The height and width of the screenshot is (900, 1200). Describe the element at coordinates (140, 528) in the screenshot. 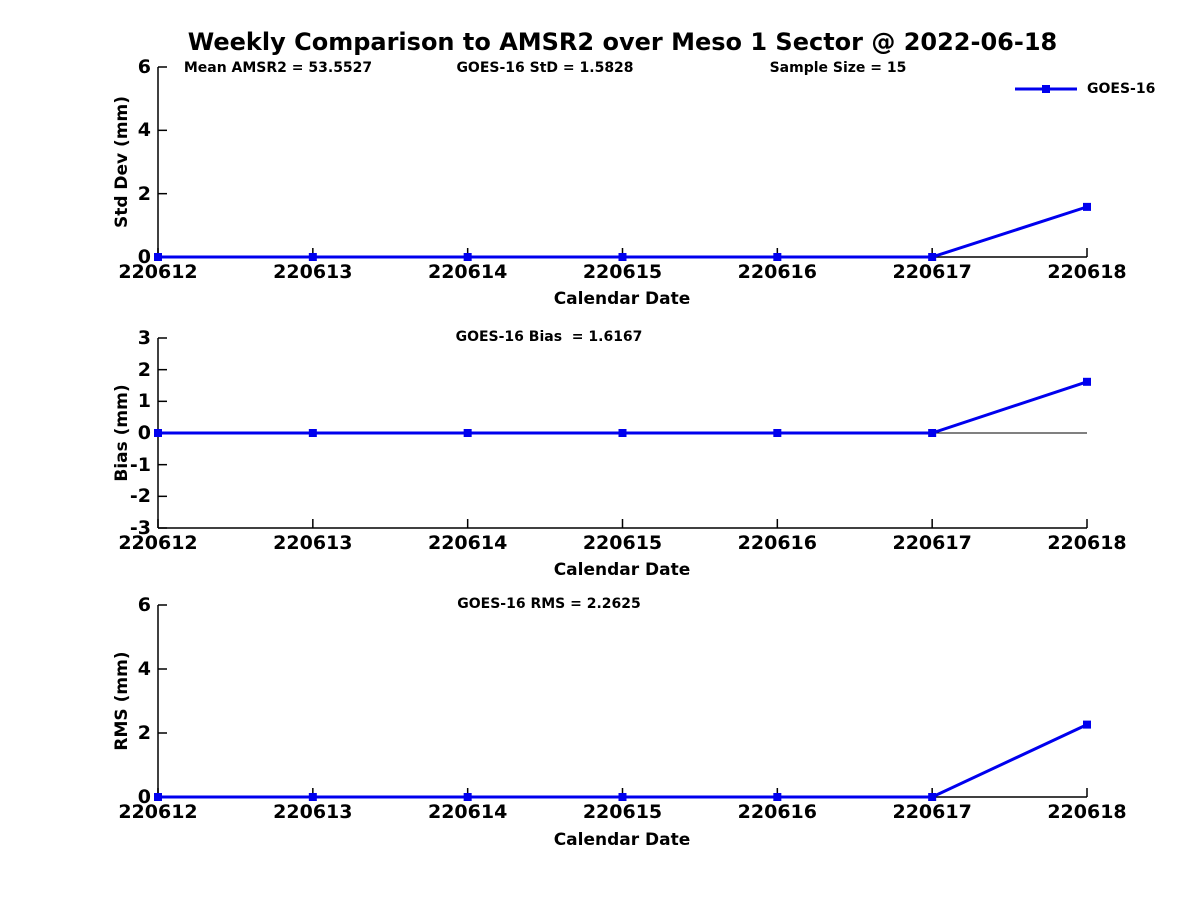

I see `y-tick-label: -3` at that location.